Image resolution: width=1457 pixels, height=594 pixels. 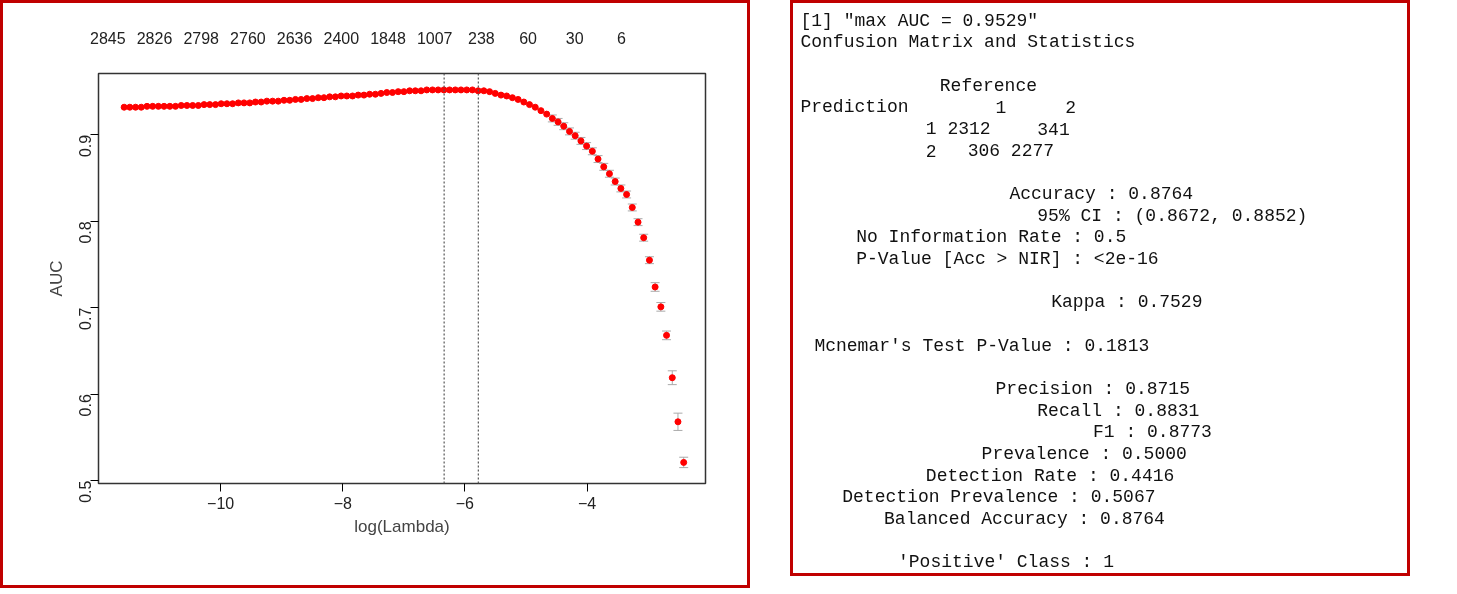 What do you see at coordinates (465, 503) in the screenshot?
I see `x-tick-label: −6` at bounding box center [465, 503].